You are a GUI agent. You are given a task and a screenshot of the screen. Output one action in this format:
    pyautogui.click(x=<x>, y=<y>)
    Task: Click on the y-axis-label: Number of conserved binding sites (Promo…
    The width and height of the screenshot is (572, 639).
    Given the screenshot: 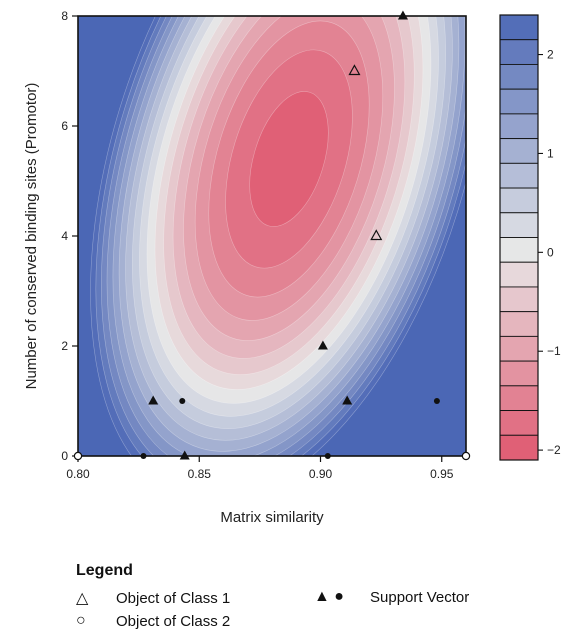 What is the action you would take?
    pyautogui.click(x=31, y=236)
    